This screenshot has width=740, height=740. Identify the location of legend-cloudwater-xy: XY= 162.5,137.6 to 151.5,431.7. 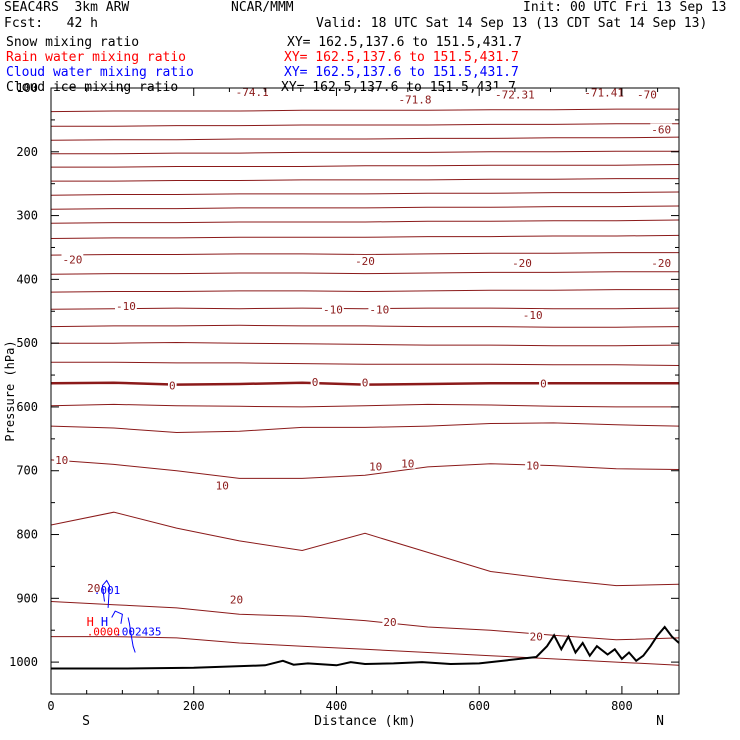
(401, 72).